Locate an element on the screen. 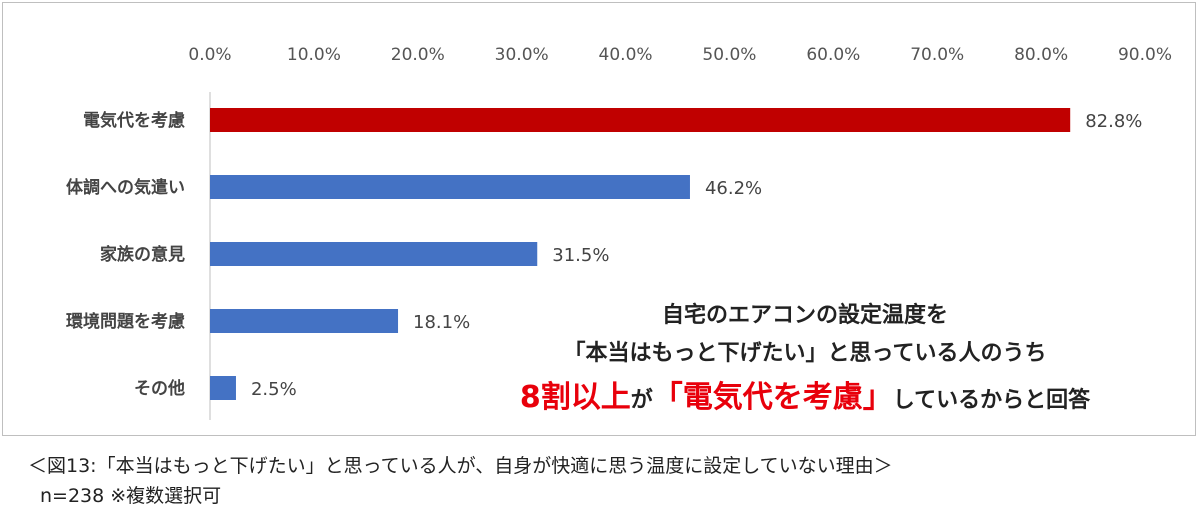 The width and height of the screenshot is (1200, 530). category-label: 電気代を考慮 is located at coordinates (134, 120).